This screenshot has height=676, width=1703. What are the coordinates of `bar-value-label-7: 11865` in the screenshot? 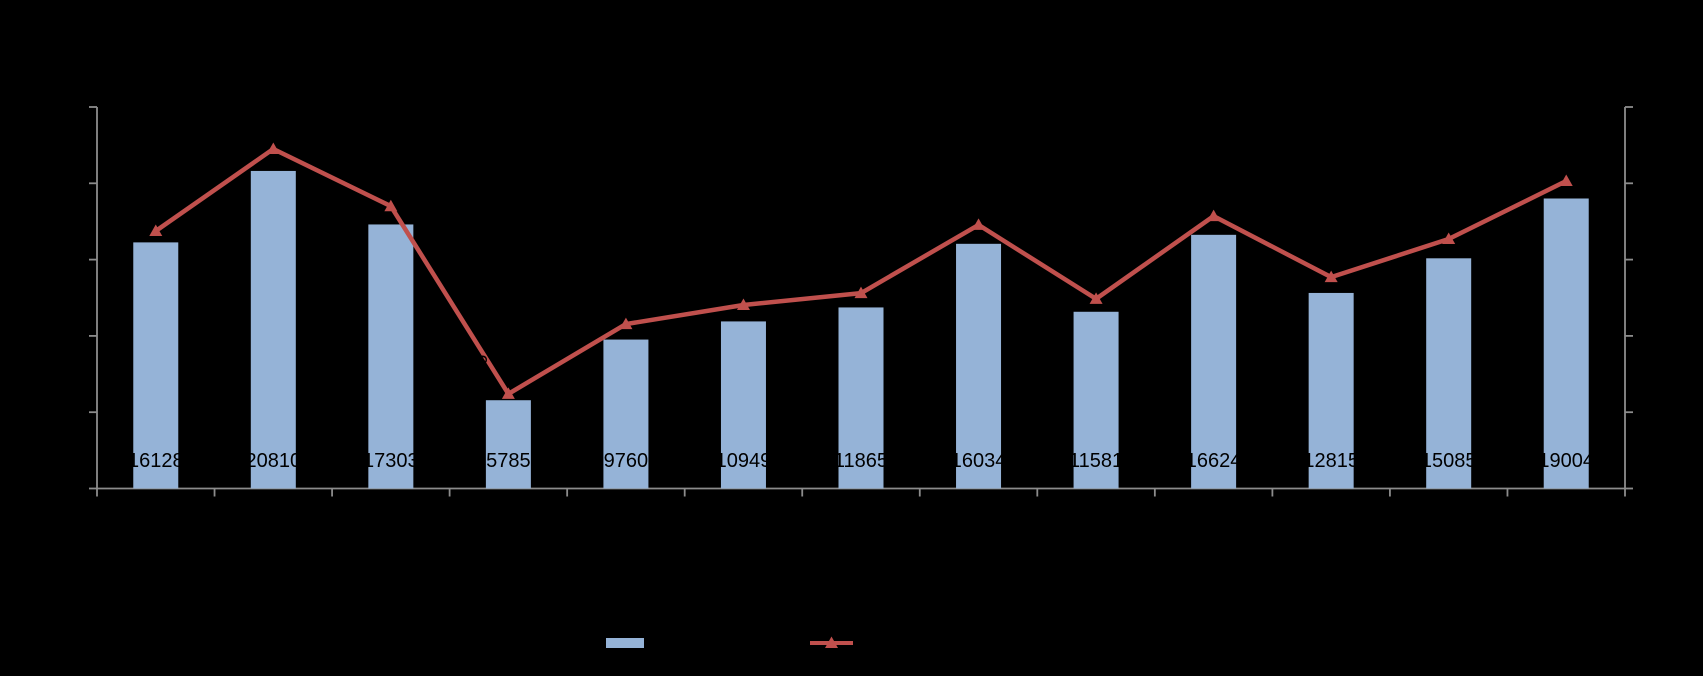 It's located at (861, 461).